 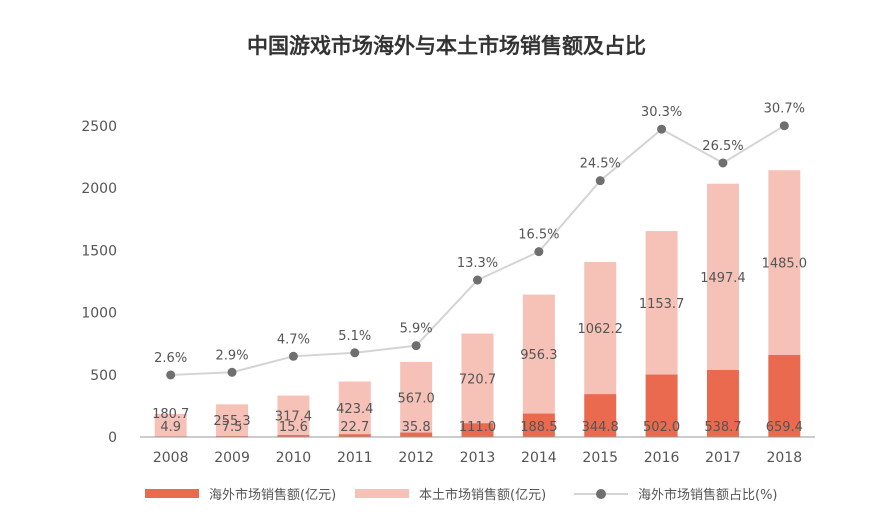 I want to click on label-overseas: 659.4, so click(x=784, y=427).